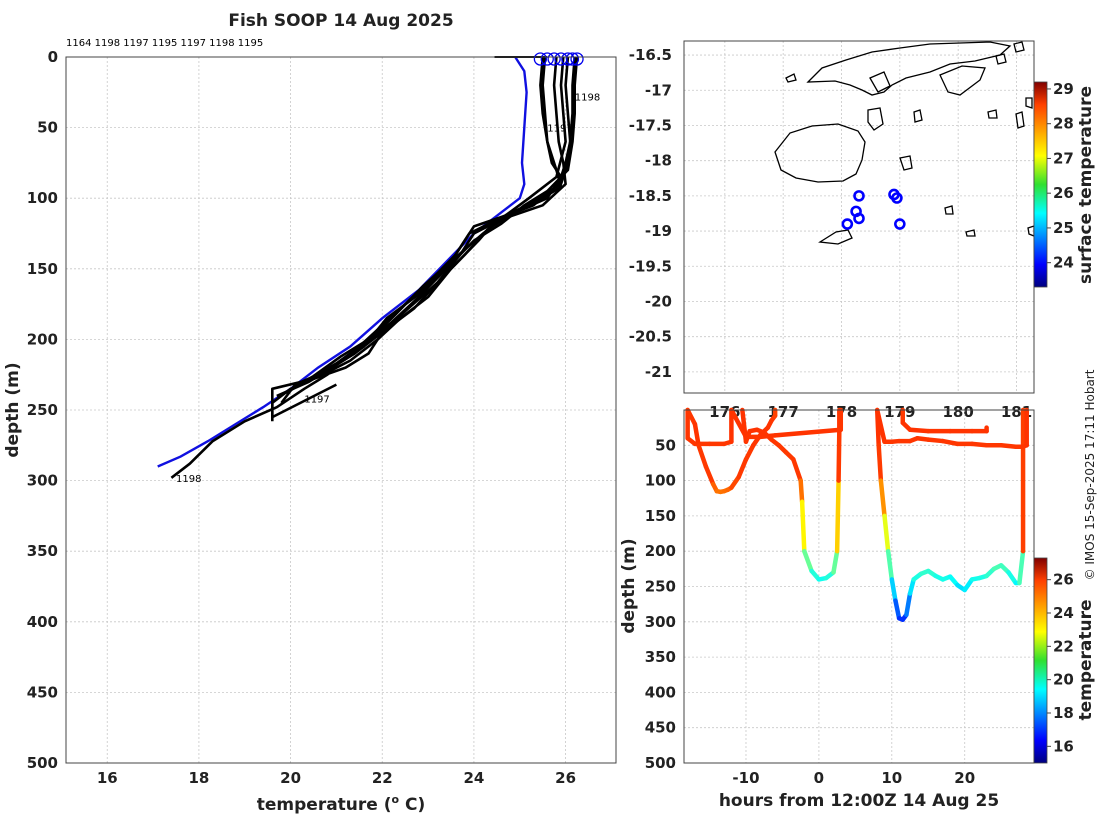  Describe the element at coordinates (660, 657) in the screenshot. I see `depth-tick-label: 350` at that location.